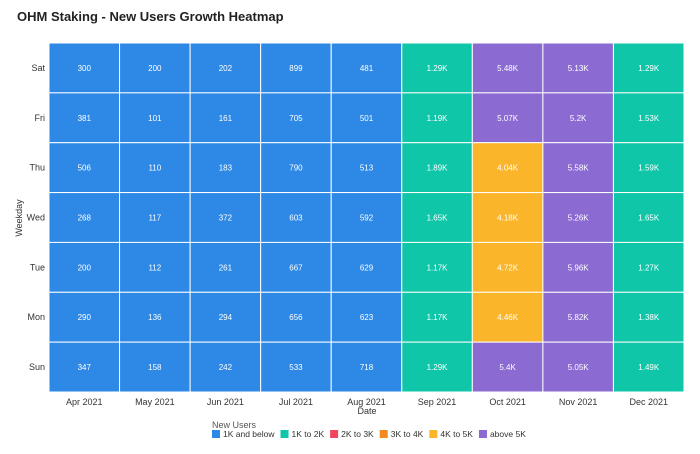  What do you see at coordinates (37, 367) in the screenshot?
I see `y-tick-label: Sun` at bounding box center [37, 367].